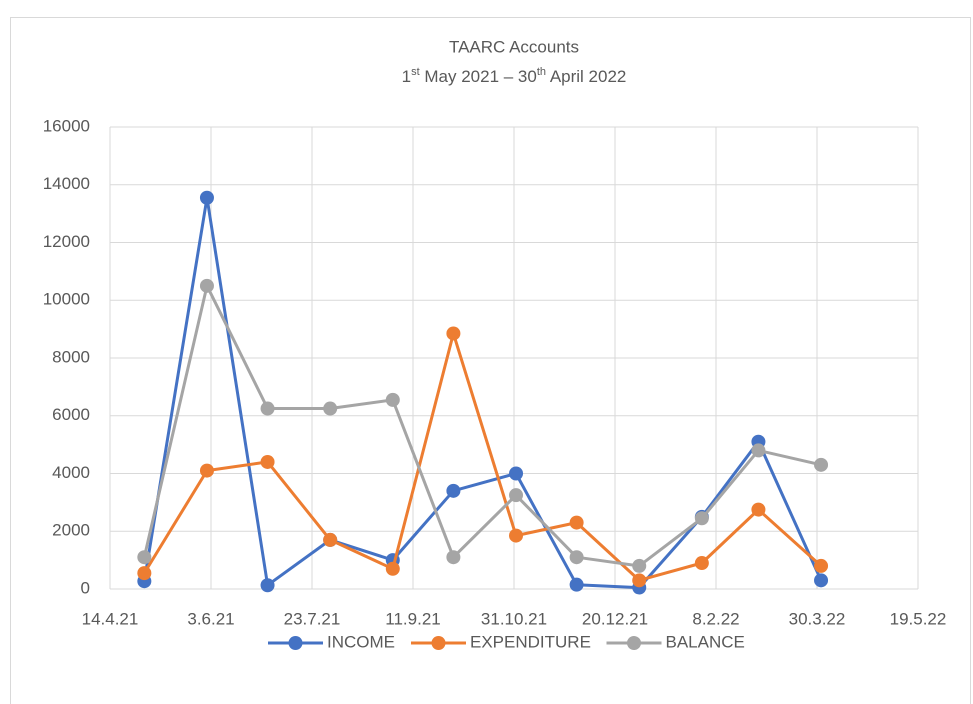 The height and width of the screenshot is (704, 973). Describe the element at coordinates (71, 356) in the screenshot. I see `y-tick-label: 8000` at that location.